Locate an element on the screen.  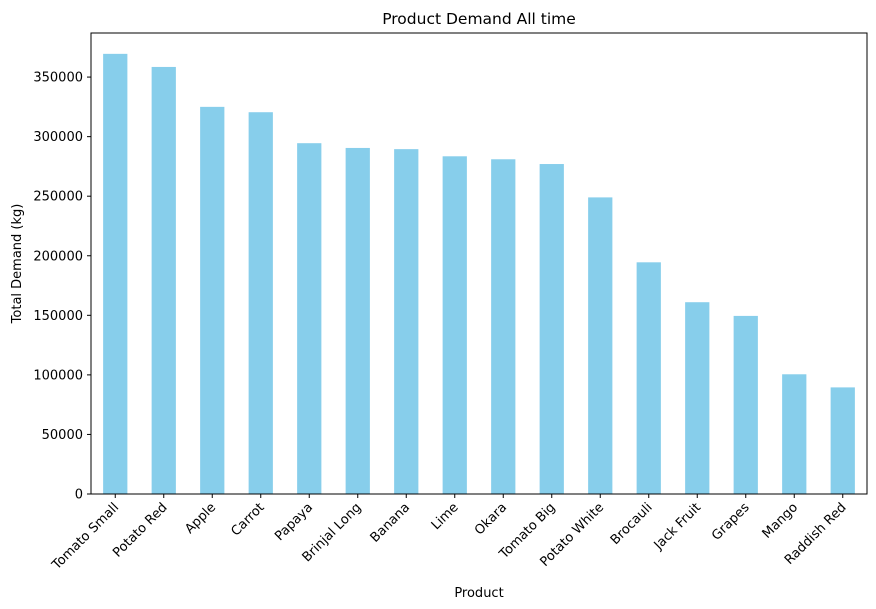
y-tick-label: 300000 is located at coordinates (58, 137).